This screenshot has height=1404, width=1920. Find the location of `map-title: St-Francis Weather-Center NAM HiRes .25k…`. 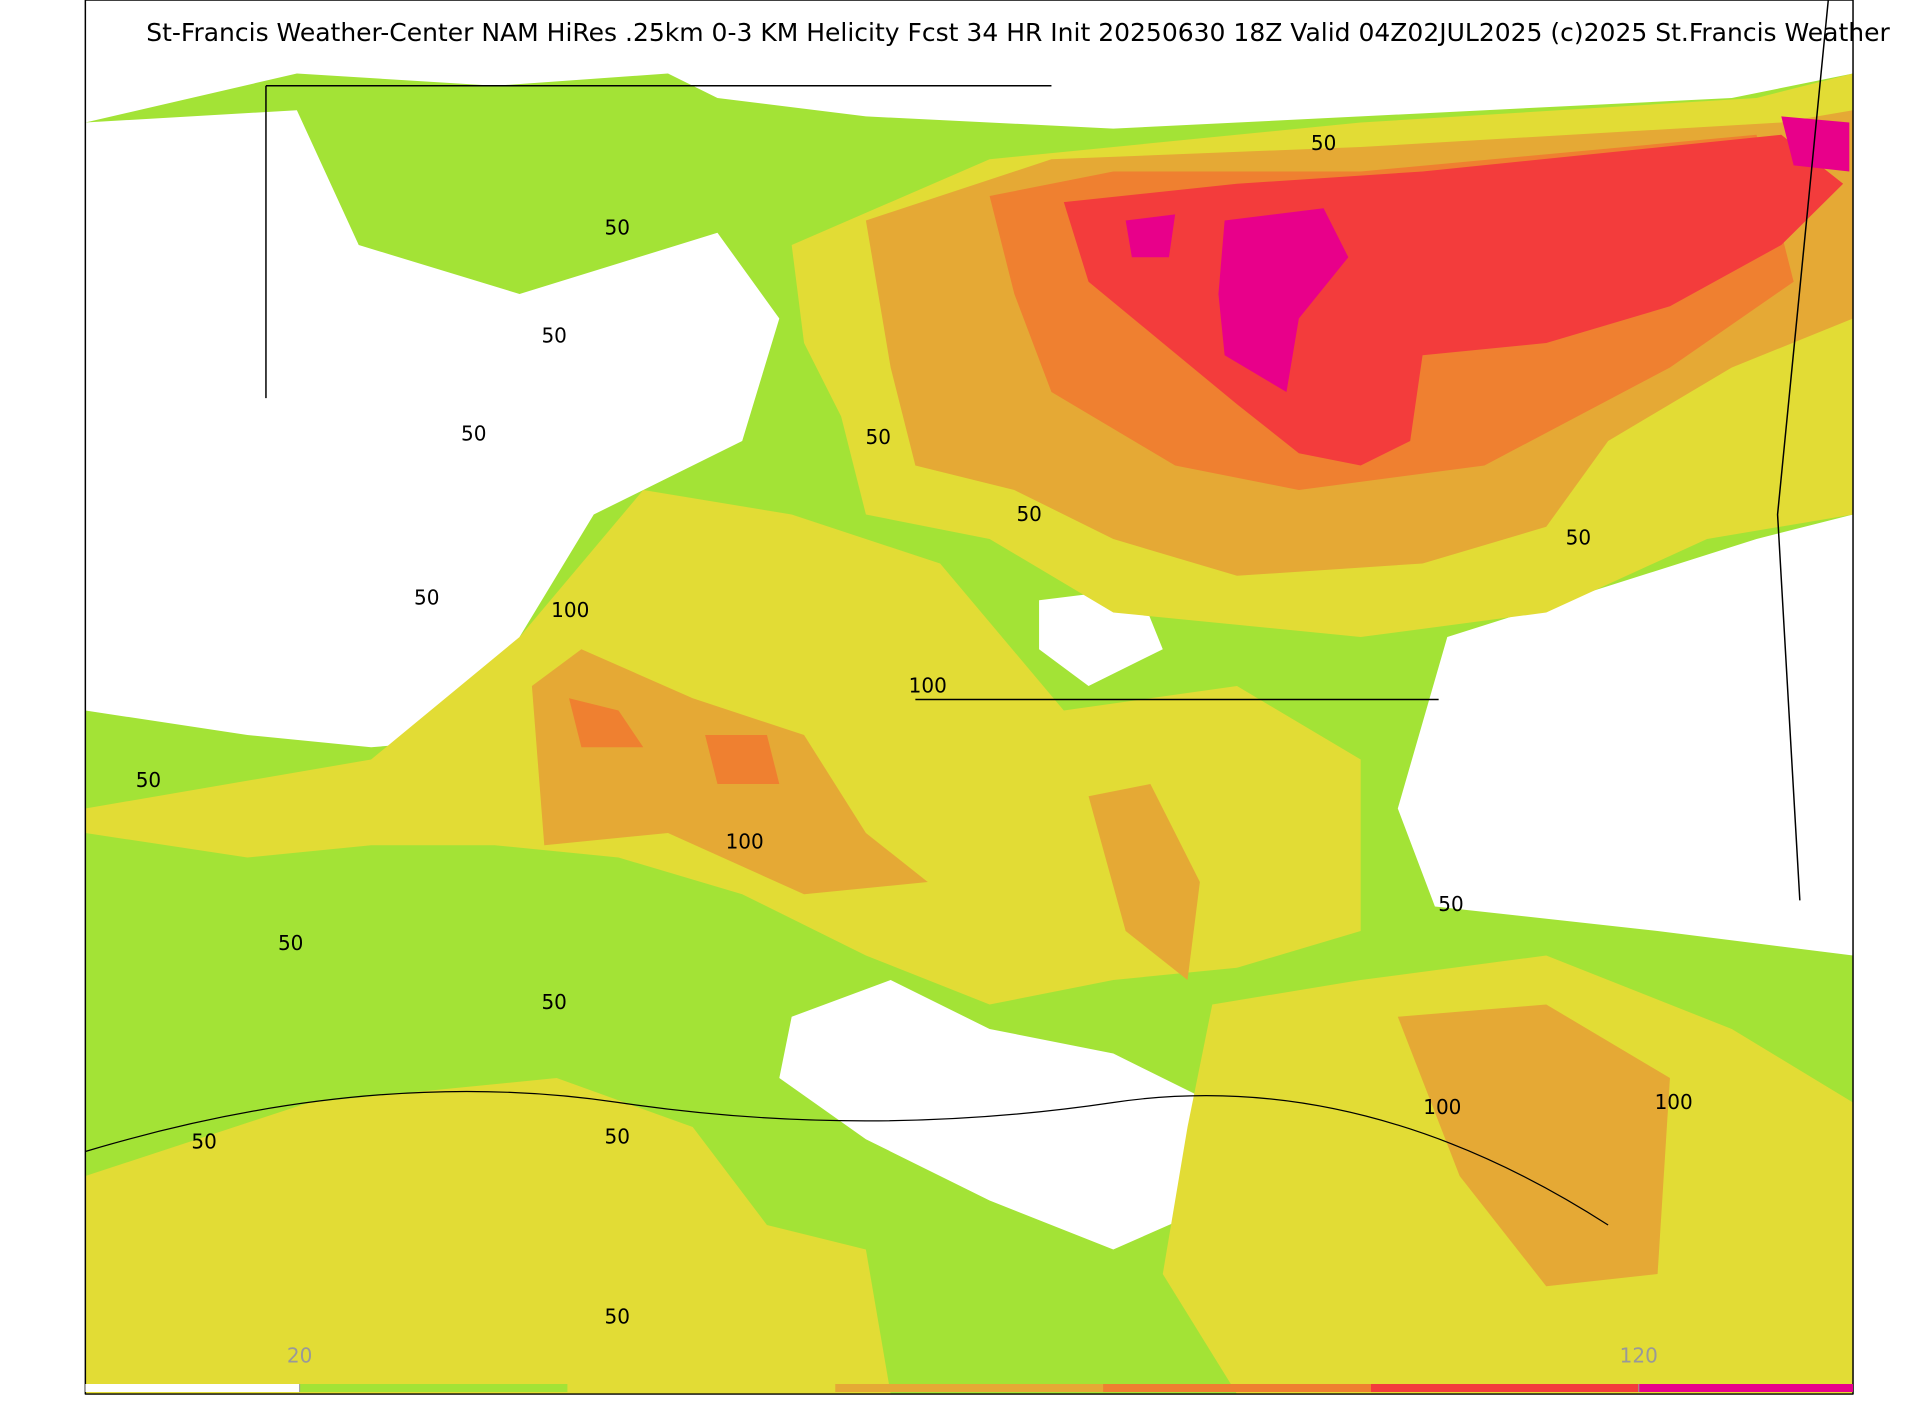

map-title: St-Francis Weather-Center NAM HiRes .25k… is located at coordinates (1018, 32).